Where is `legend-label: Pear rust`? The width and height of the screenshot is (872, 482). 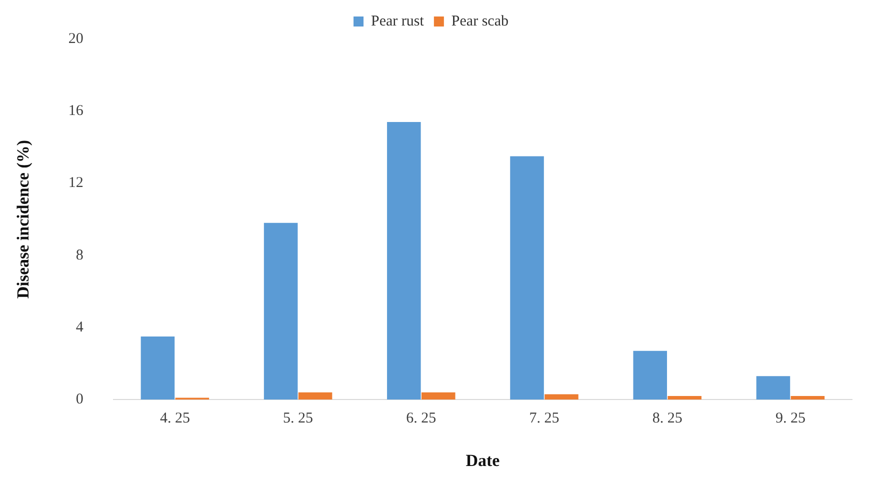
legend-label: Pear rust is located at coordinates (398, 21).